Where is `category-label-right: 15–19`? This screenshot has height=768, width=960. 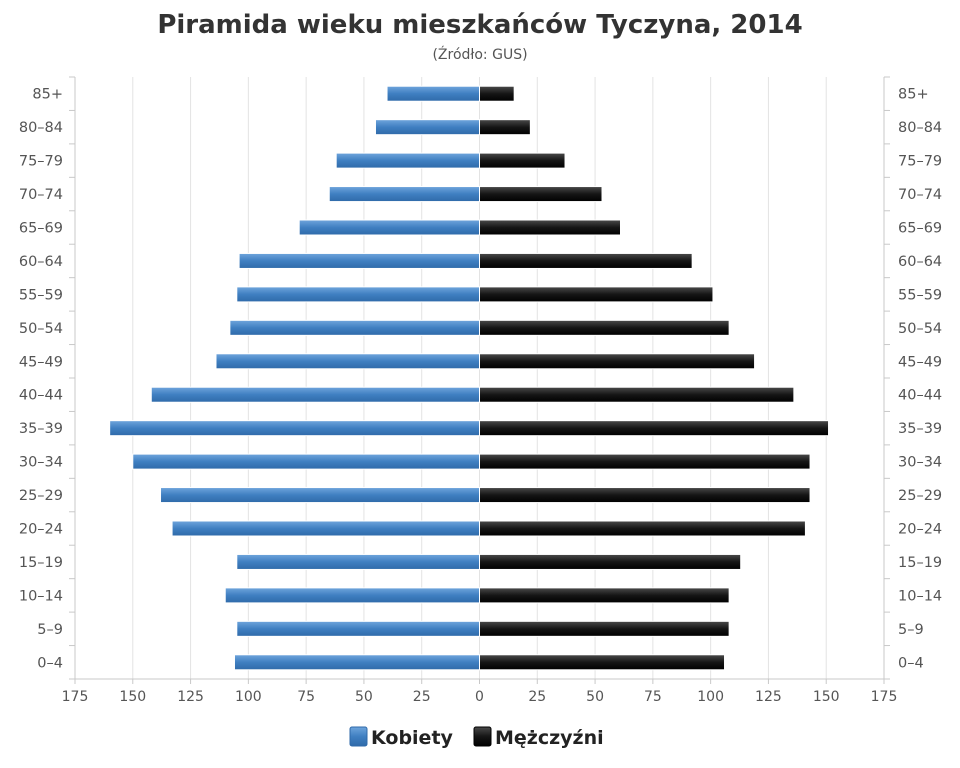 category-label-right: 15–19 is located at coordinates (920, 563).